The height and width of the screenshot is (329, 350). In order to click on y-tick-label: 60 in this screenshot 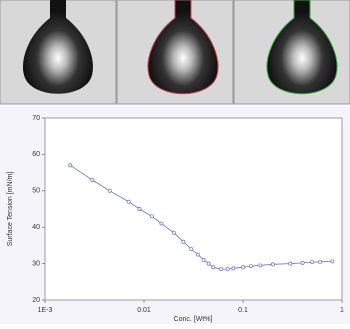, I will do `click(36, 154)`.